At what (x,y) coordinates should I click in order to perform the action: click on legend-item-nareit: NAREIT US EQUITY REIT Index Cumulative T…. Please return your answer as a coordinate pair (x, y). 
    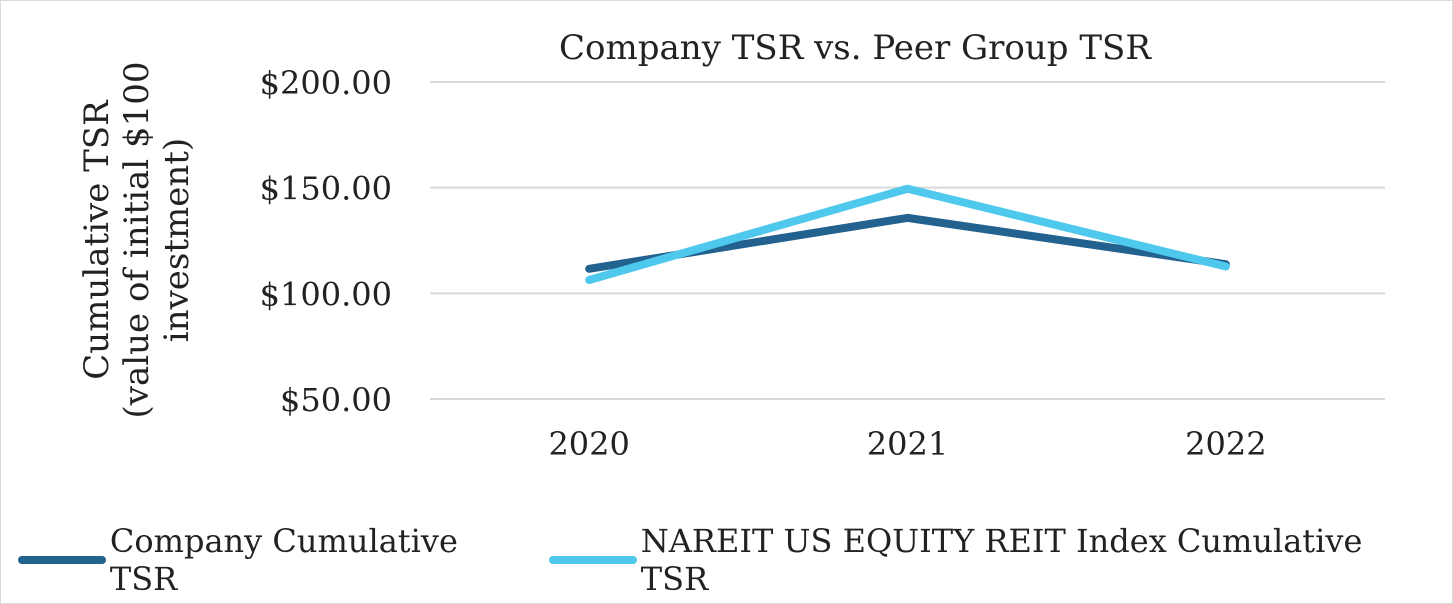
    Looking at the image, I should click on (993, 560).